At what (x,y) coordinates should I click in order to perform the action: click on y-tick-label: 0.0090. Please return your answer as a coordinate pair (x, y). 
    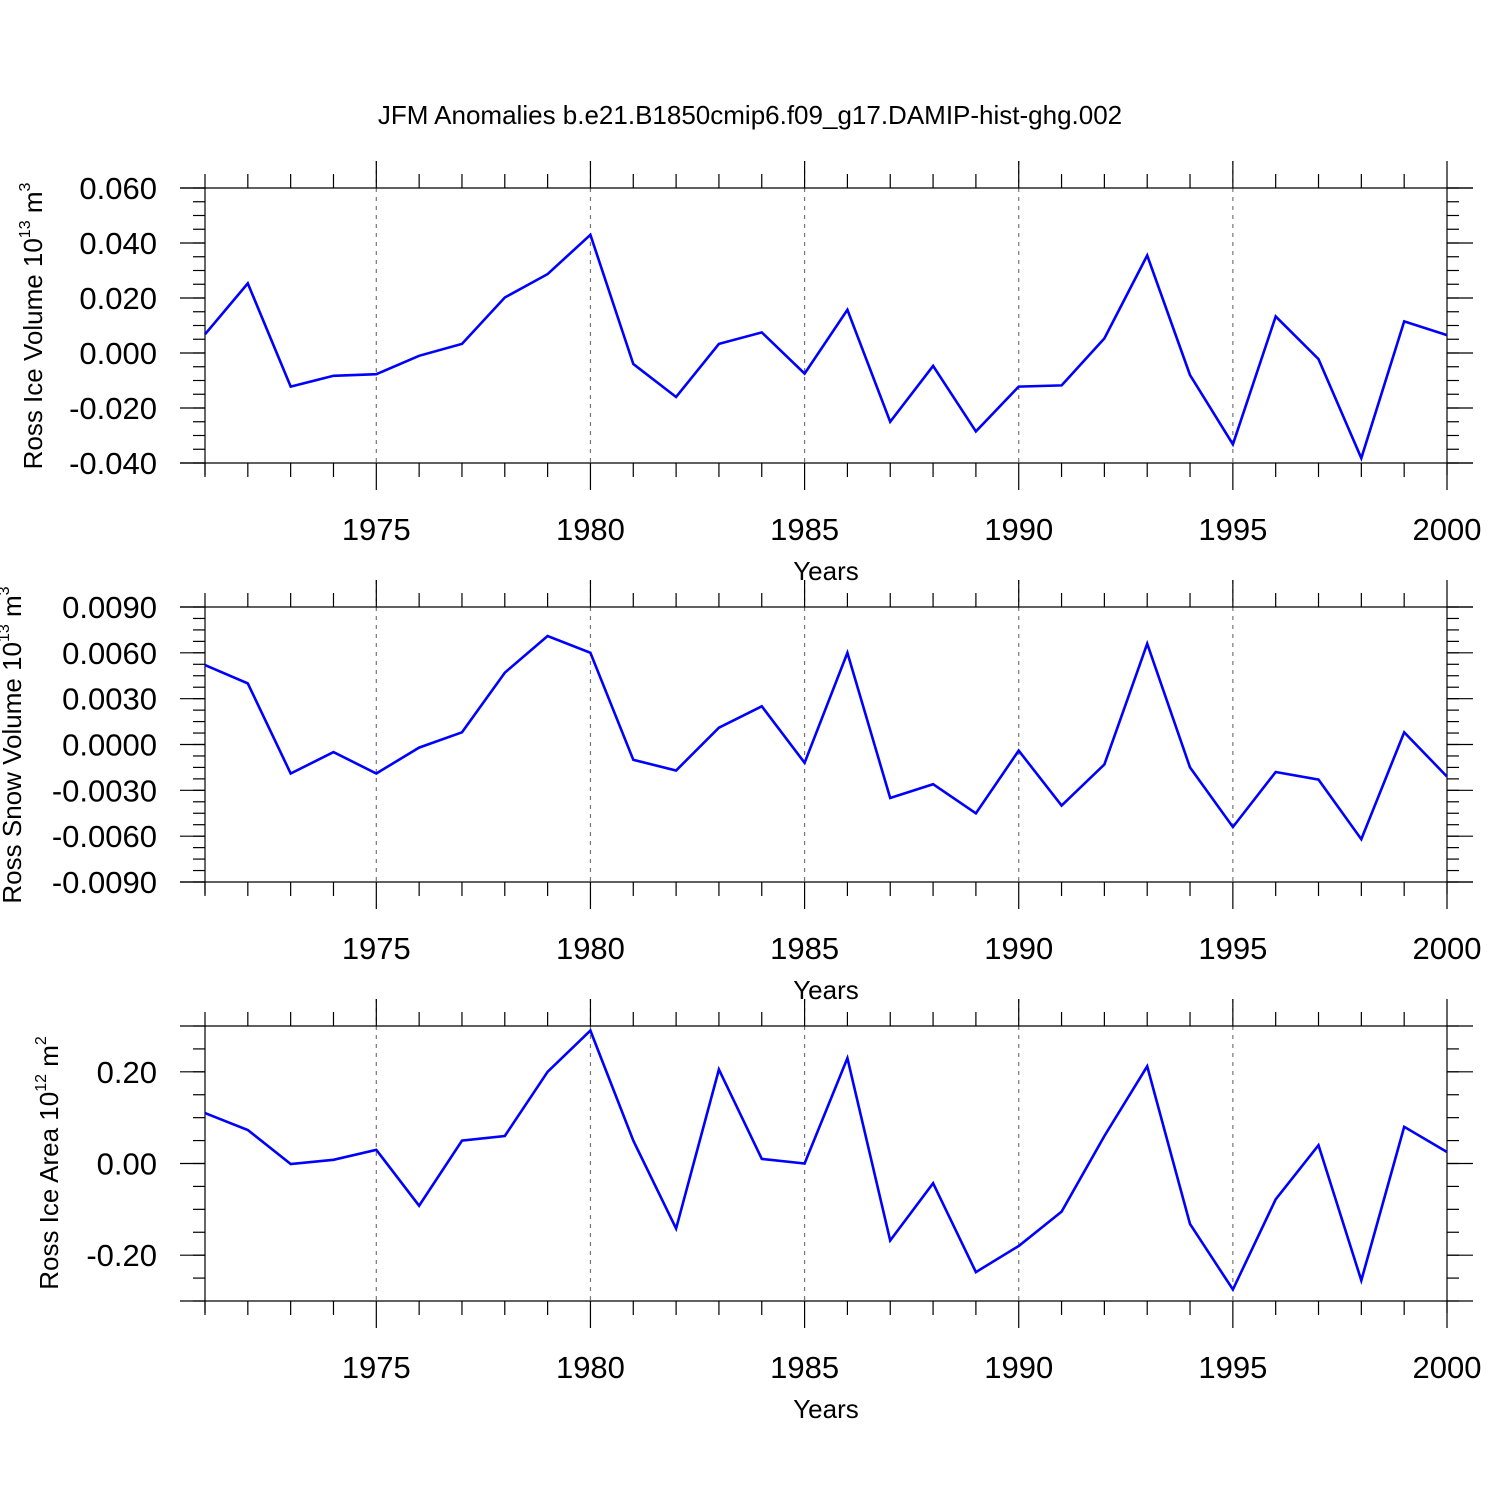
    Looking at the image, I should click on (109, 607).